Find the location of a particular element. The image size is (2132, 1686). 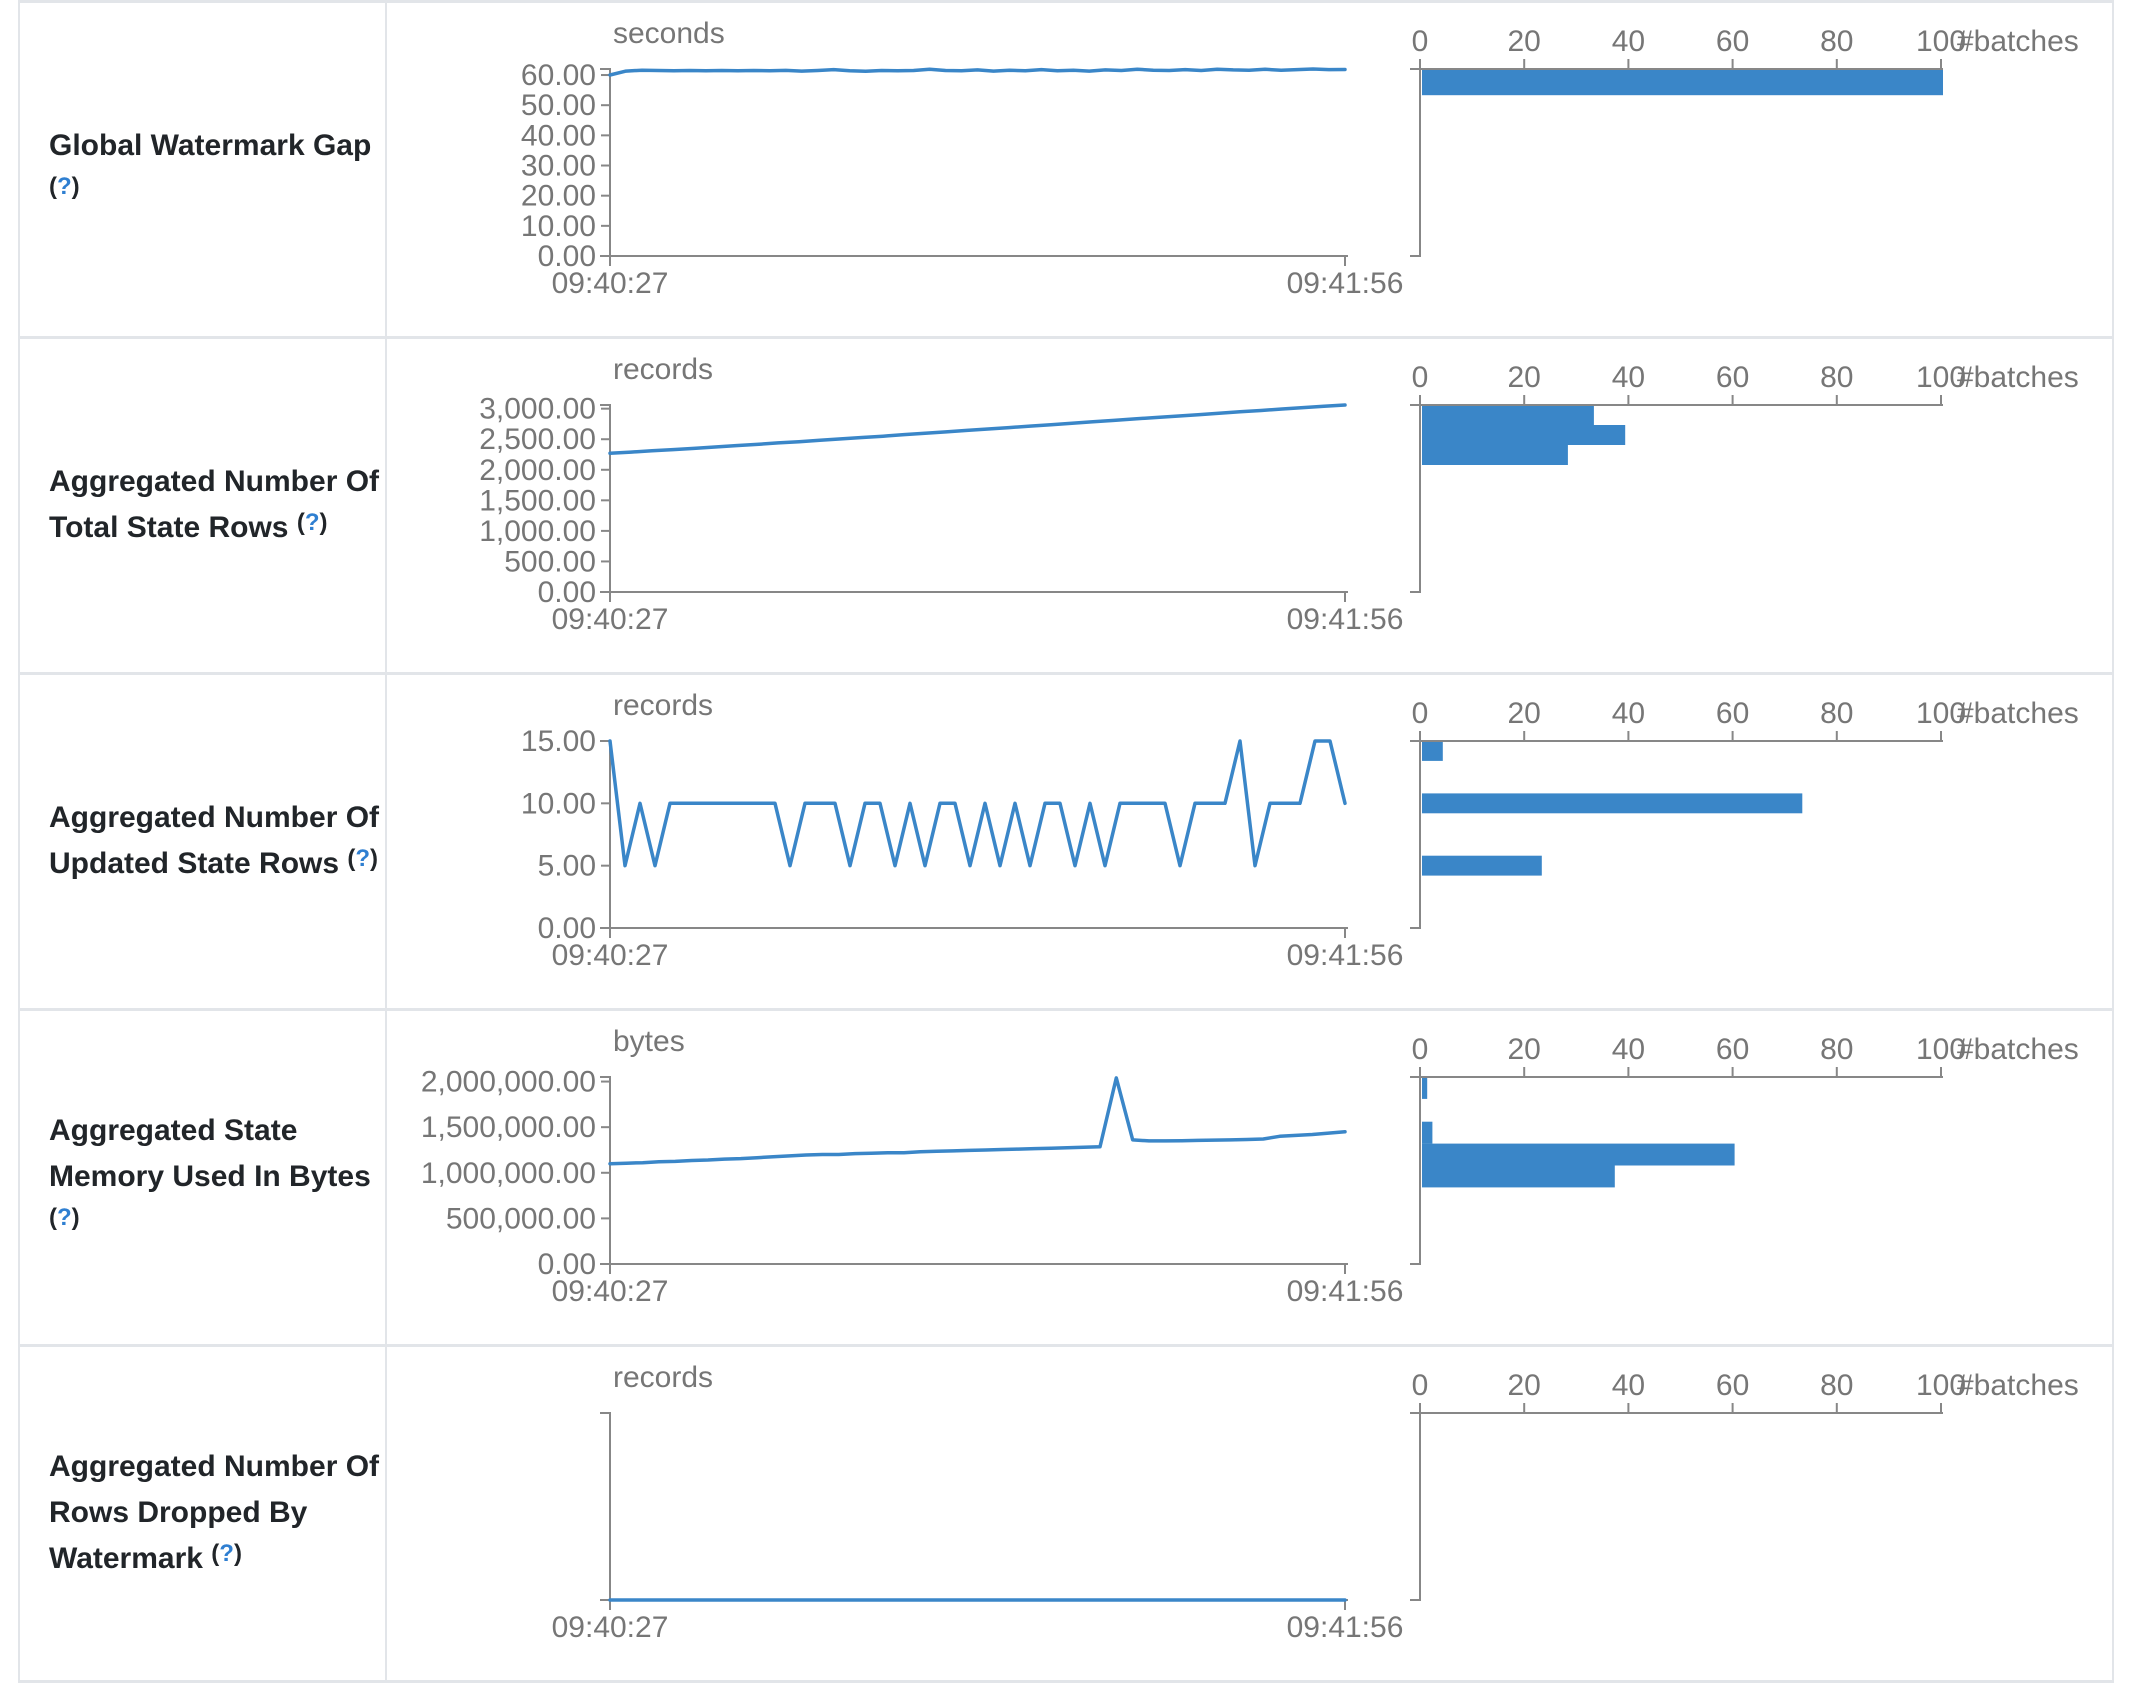

y-tick-label: 1,500.00 is located at coordinates (537, 500).